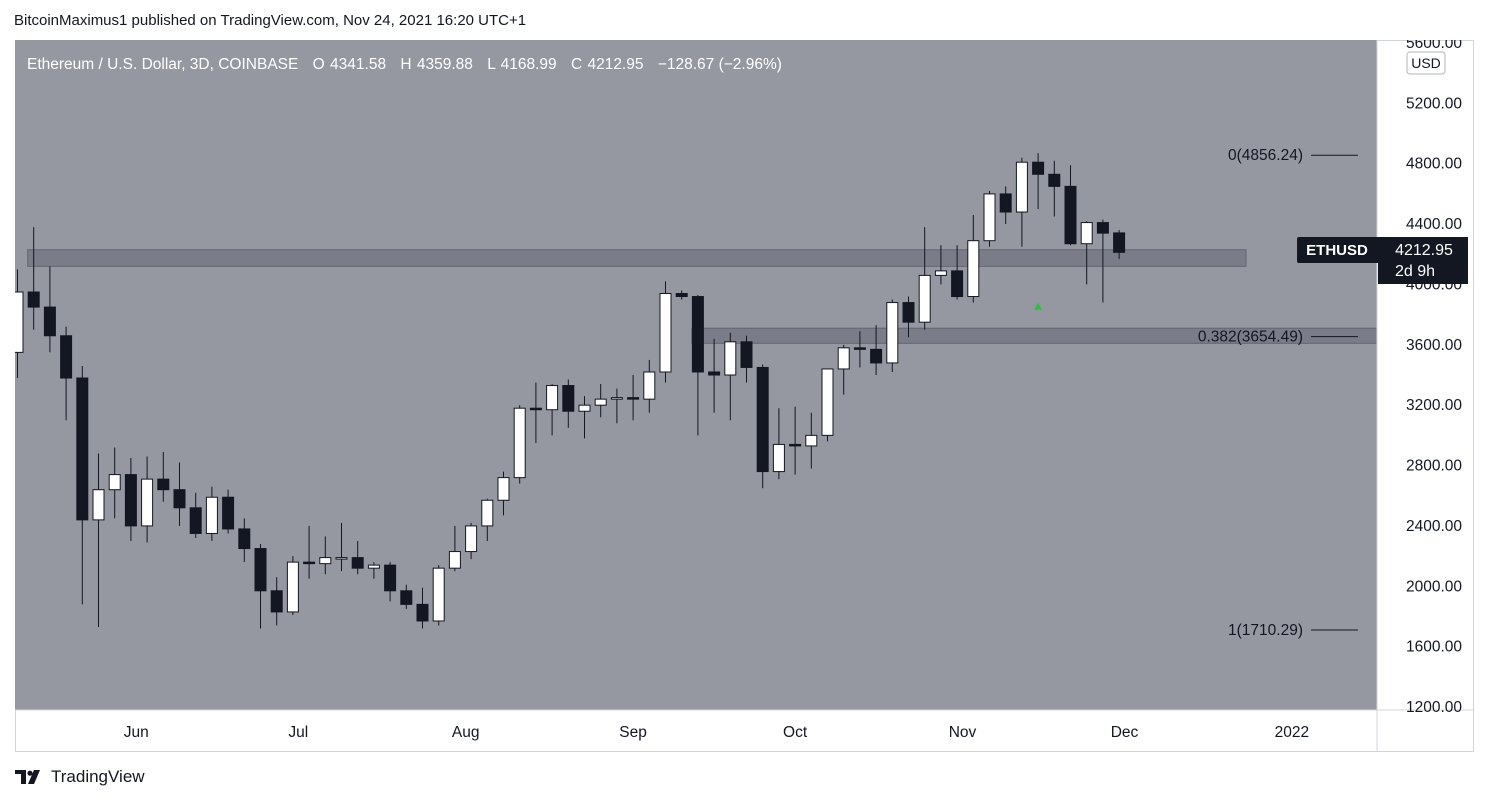 This screenshot has width=1489, height=805. I want to click on price-tick-label: 4400.00, so click(1434, 224).